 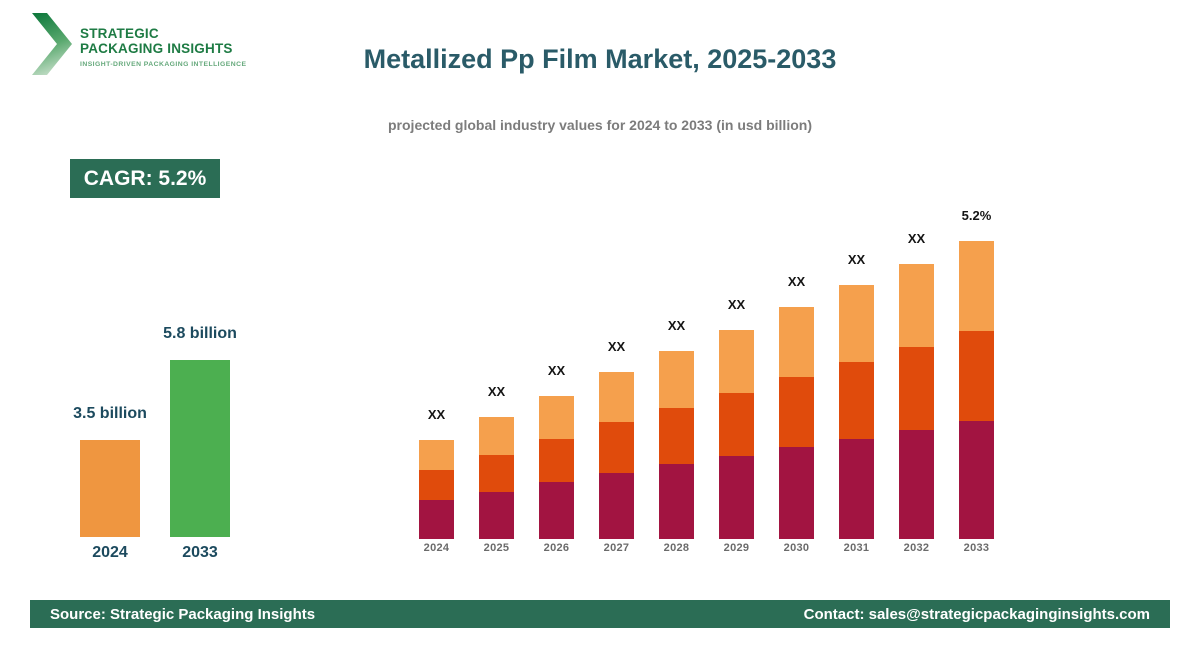 I want to click on logo-name-line1: STRATEGIC, so click(x=119, y=33).